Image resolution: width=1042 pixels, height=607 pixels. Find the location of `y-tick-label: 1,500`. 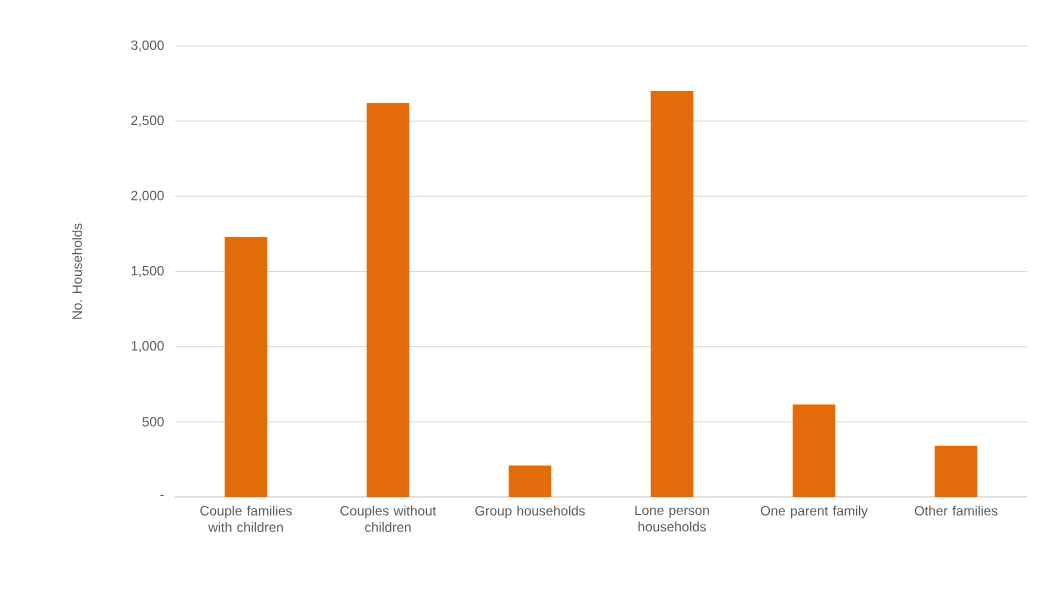

y-tick-label: 1,500 is located at coordinates (147, 271).